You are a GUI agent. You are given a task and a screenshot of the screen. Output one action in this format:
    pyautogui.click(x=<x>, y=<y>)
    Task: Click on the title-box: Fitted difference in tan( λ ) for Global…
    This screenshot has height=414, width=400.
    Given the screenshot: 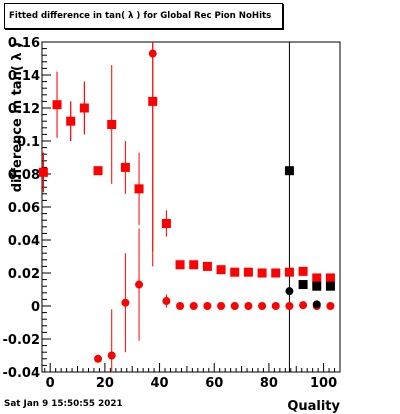 What is the action you would take?
    pyautogui.click(x=143, y=16)
    